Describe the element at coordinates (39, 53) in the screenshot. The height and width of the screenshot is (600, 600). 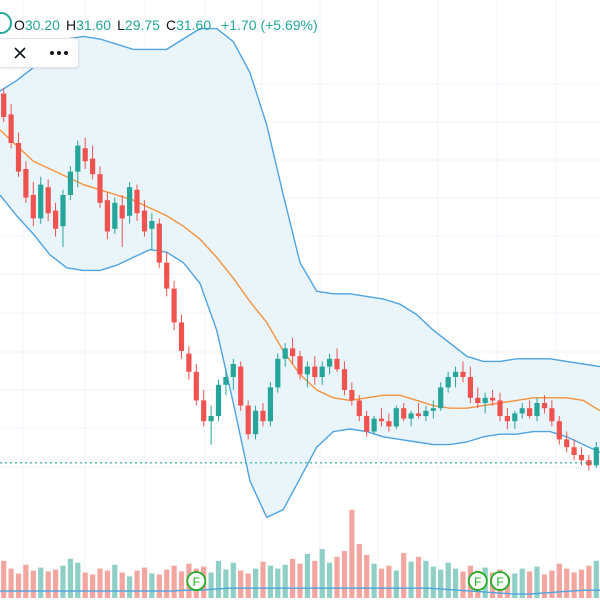
I see `legend-controls` at that location.